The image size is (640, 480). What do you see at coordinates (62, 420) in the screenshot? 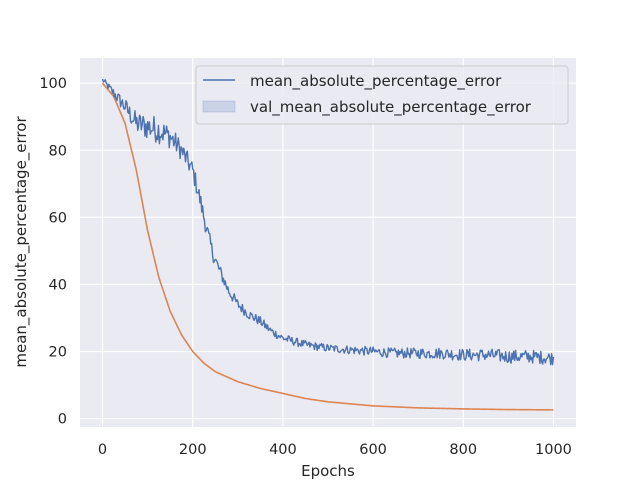
I see `y-tick-label: 0` at bounding box center [62, 420].